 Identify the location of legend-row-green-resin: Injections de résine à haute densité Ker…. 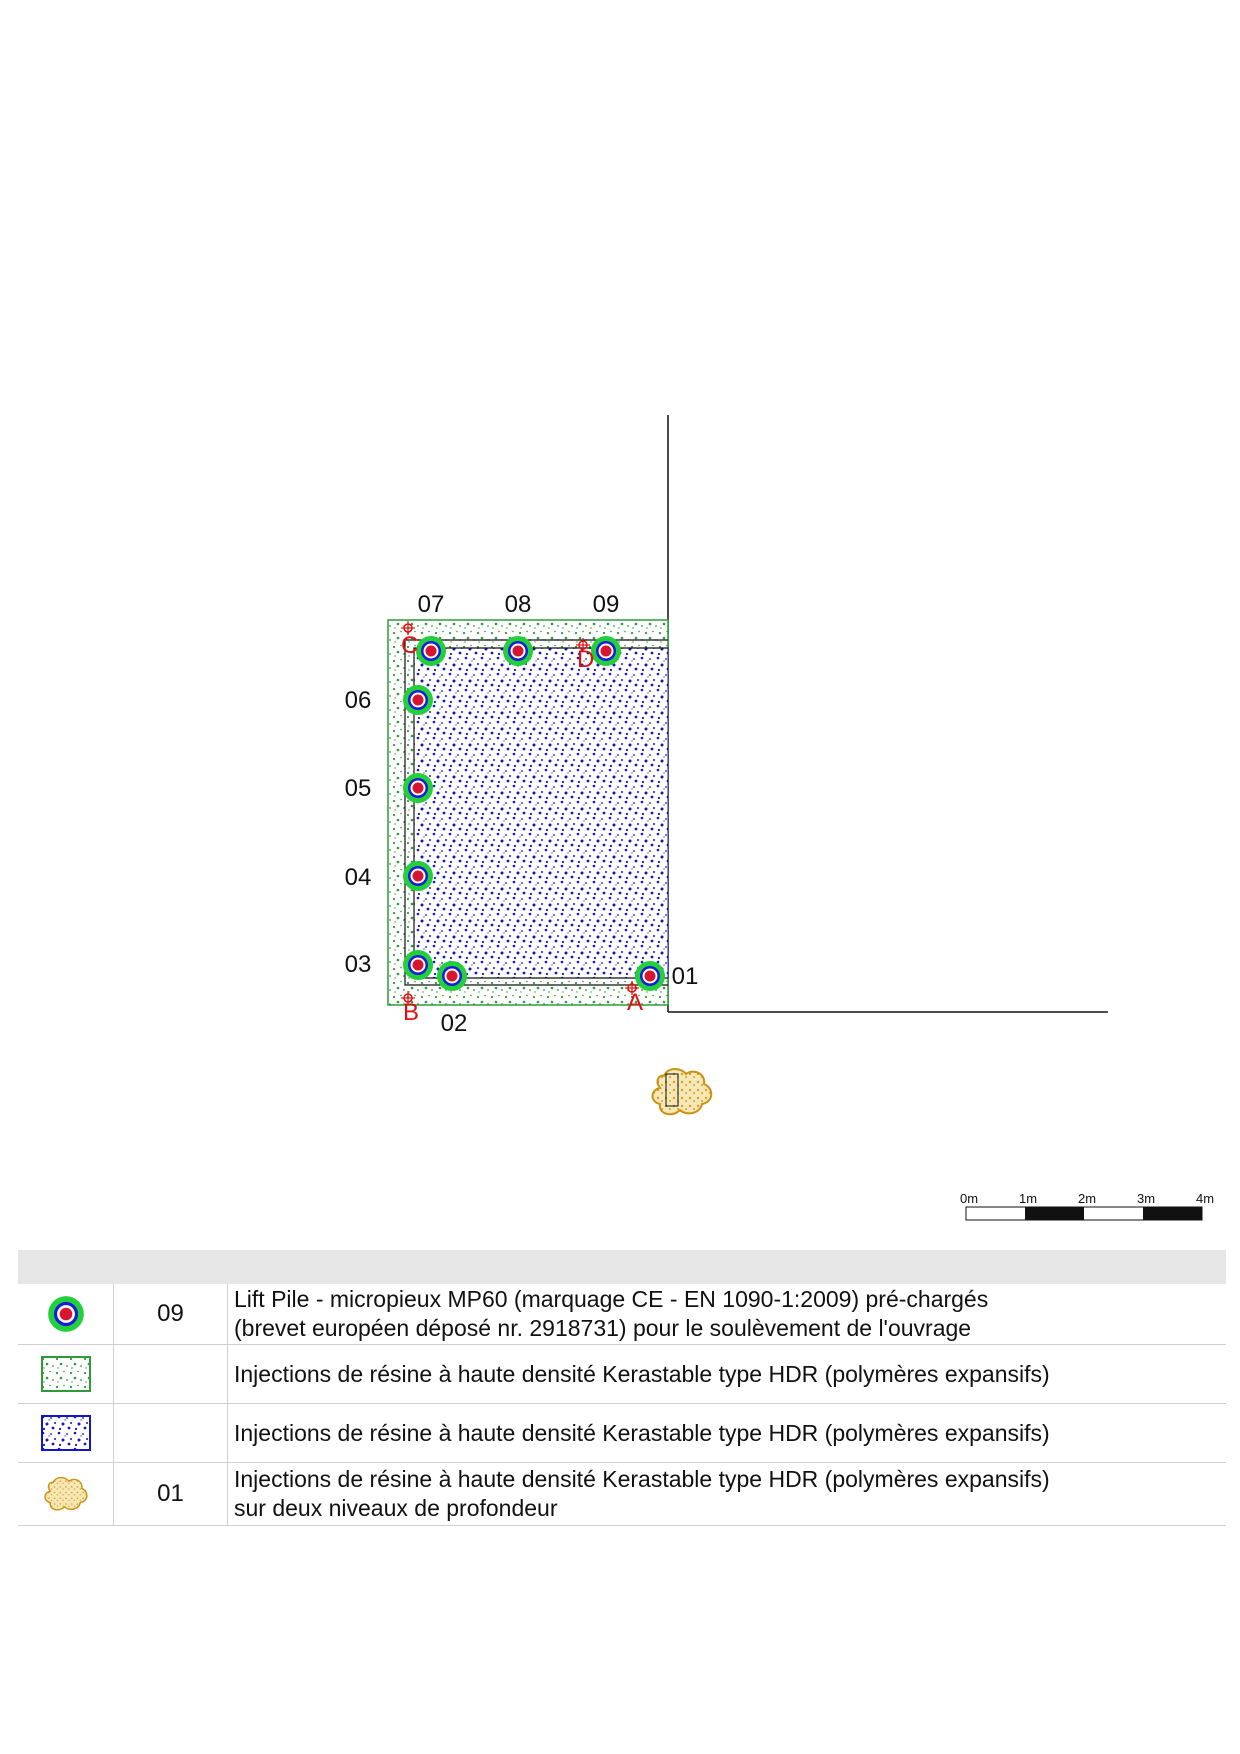
(622, 1374).